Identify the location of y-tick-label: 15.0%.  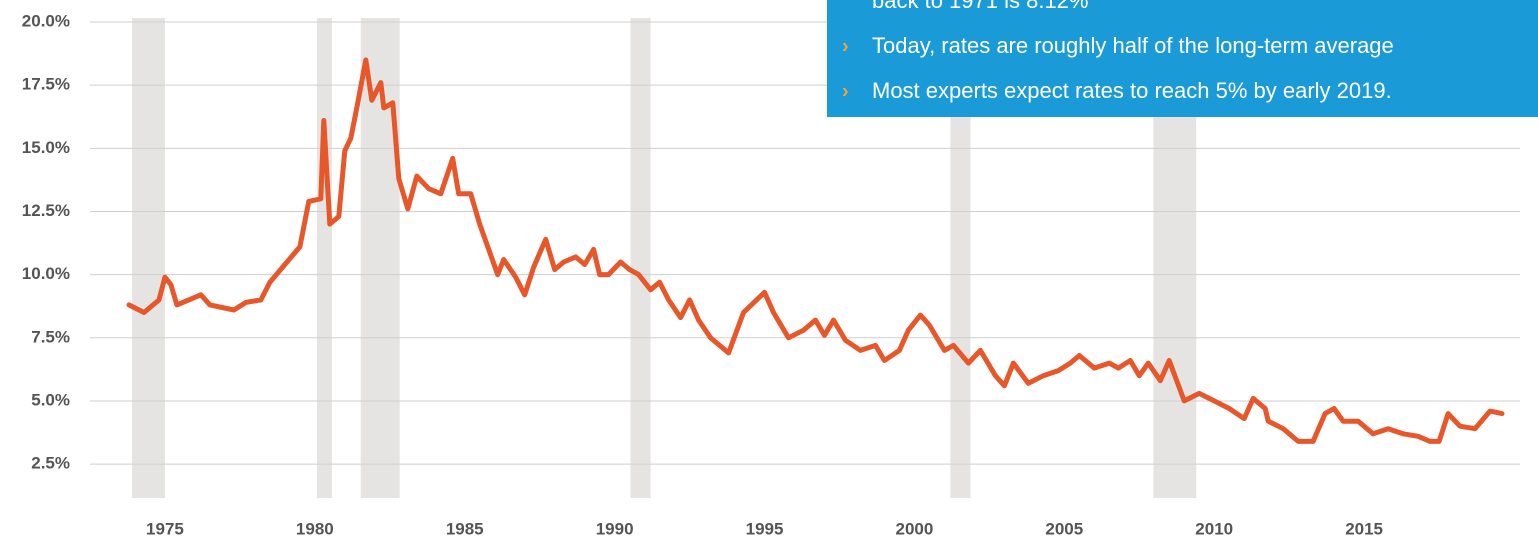
(46, 147).